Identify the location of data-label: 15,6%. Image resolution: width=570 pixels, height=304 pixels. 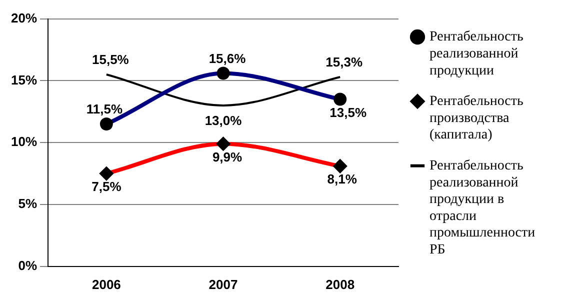
(227, 58).